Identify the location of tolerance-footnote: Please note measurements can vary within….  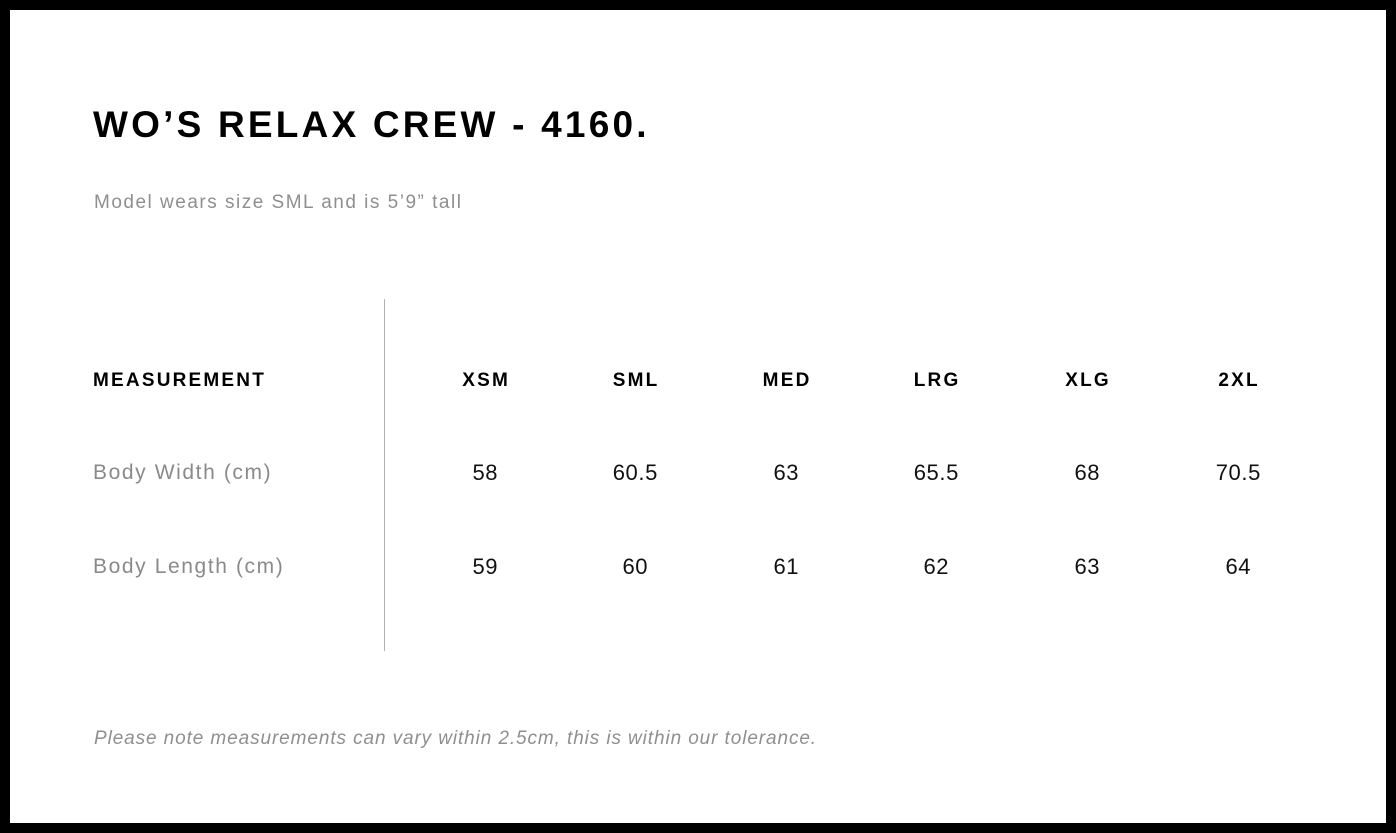
(455, 738).